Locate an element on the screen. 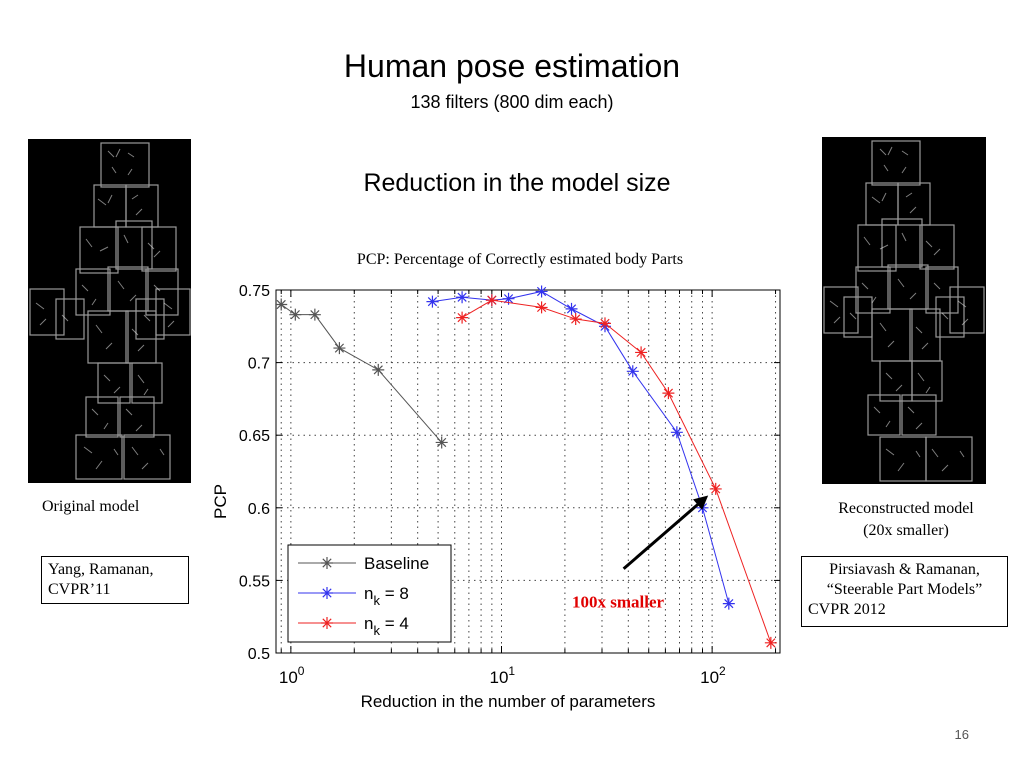 This screenshot has height=768, width=1024. legend-label-name: Baseline is located at coordinates (396, 563).